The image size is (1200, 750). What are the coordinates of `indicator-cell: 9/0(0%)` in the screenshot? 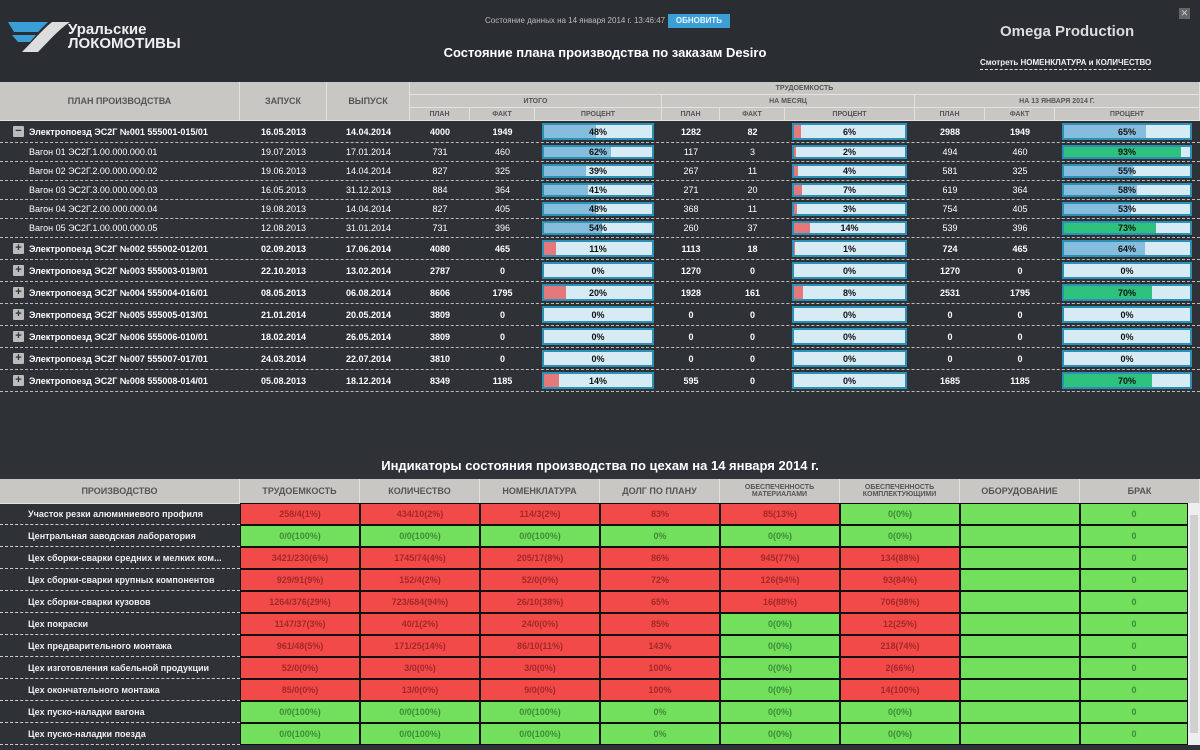 It's located at (540, 690).